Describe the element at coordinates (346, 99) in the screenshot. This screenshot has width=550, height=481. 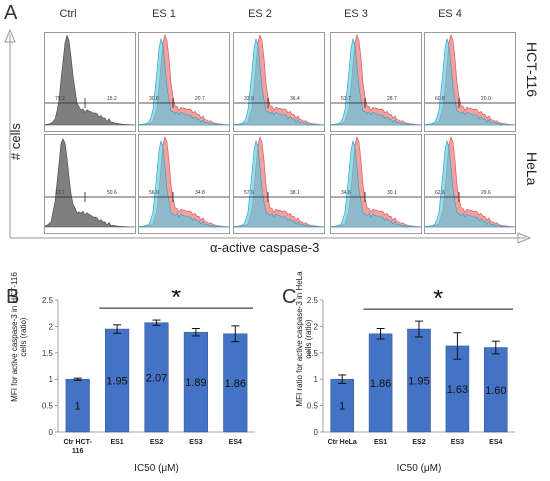
I see `gate-left-value: 53.7` at that location.